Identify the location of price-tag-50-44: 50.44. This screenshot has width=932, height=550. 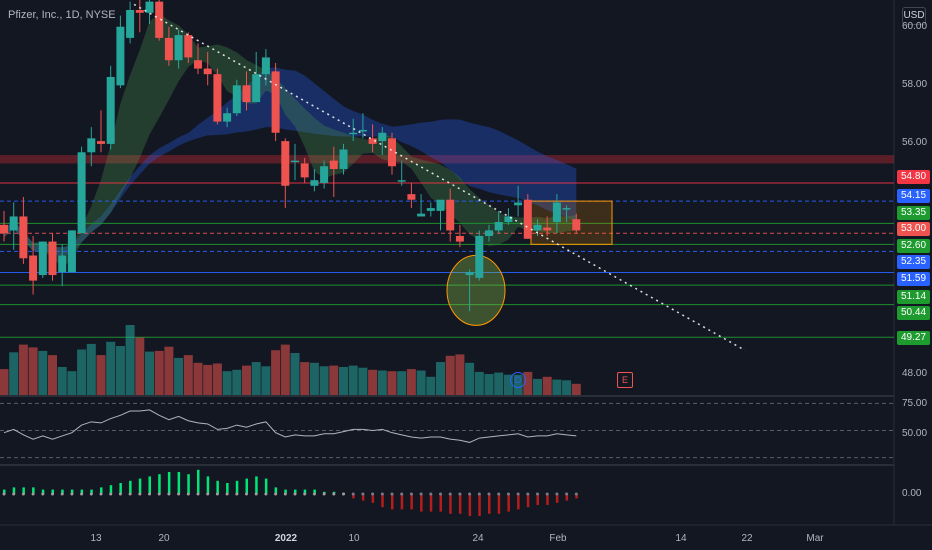
(913, 313).